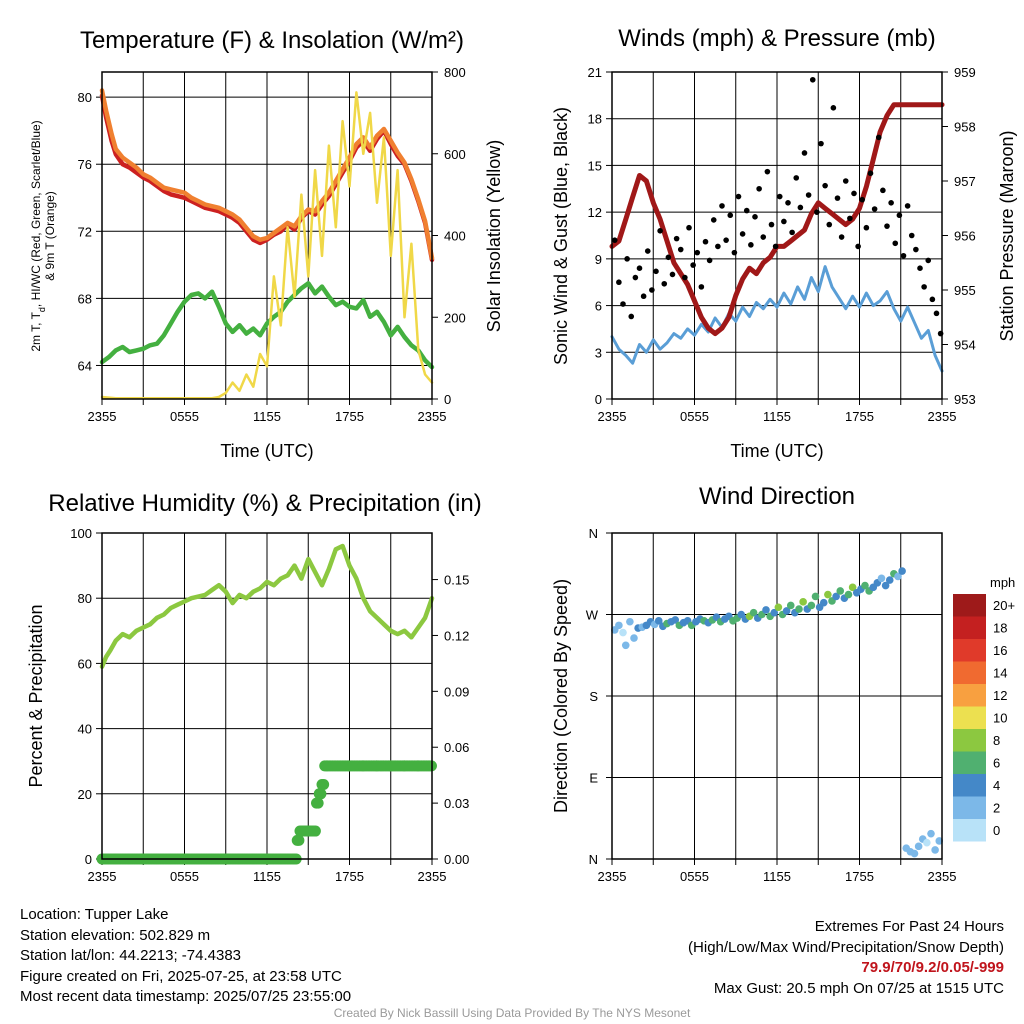  I want to click on chart-title: Winds (mph) & Pressure (mb), so click(776, 38).